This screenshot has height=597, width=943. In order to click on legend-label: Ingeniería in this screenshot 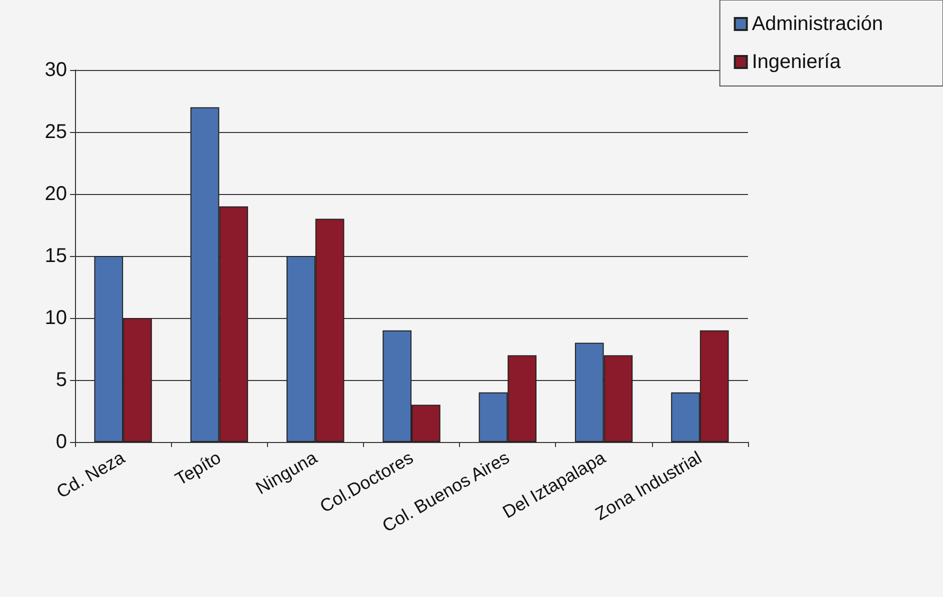, I will do `click(797, 62)`.